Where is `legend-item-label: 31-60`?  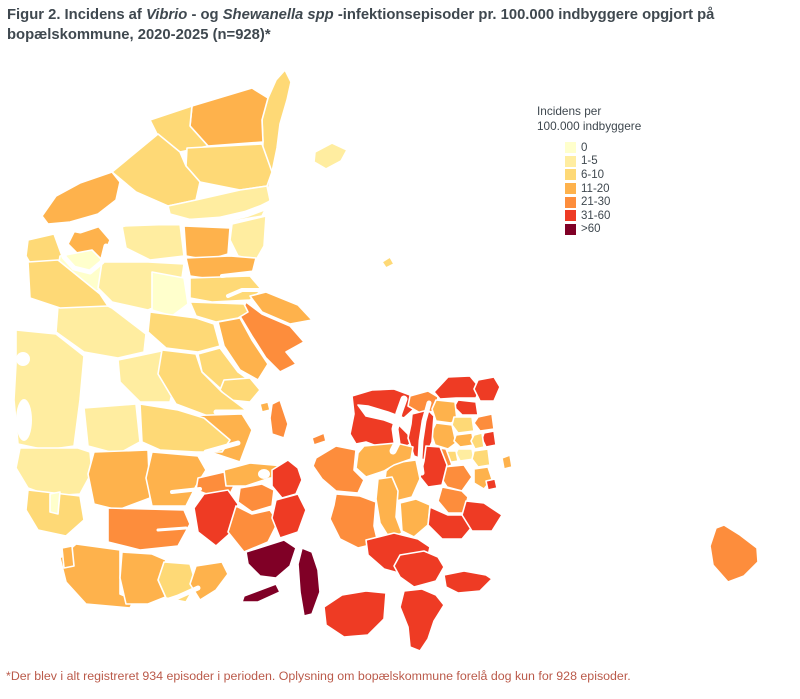
legend-item-label: 31-60 is located at coordinates (596, 215).